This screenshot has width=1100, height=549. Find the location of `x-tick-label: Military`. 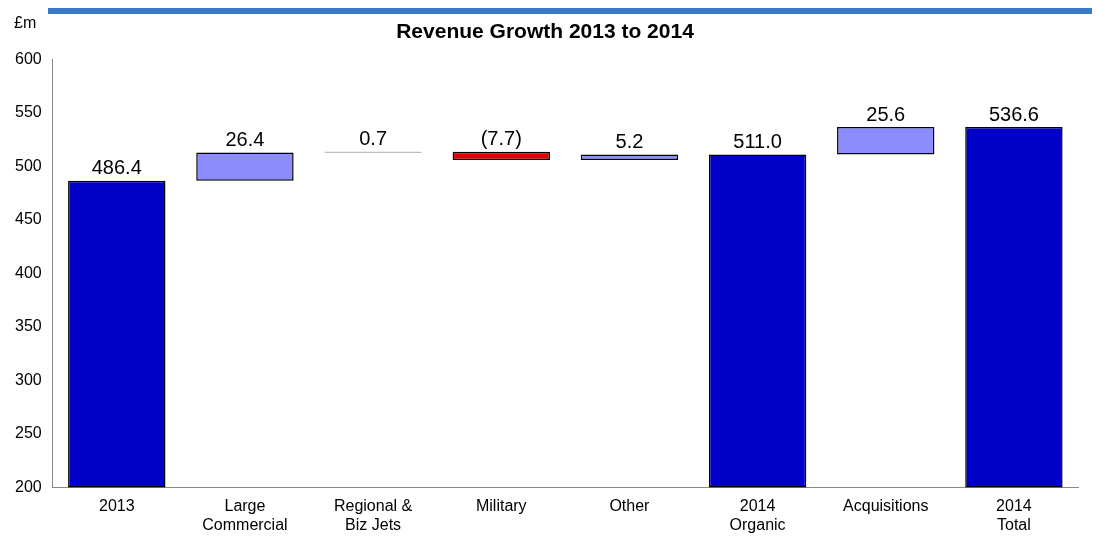

x-tick-label: Military is located at coordinates (501, 505).